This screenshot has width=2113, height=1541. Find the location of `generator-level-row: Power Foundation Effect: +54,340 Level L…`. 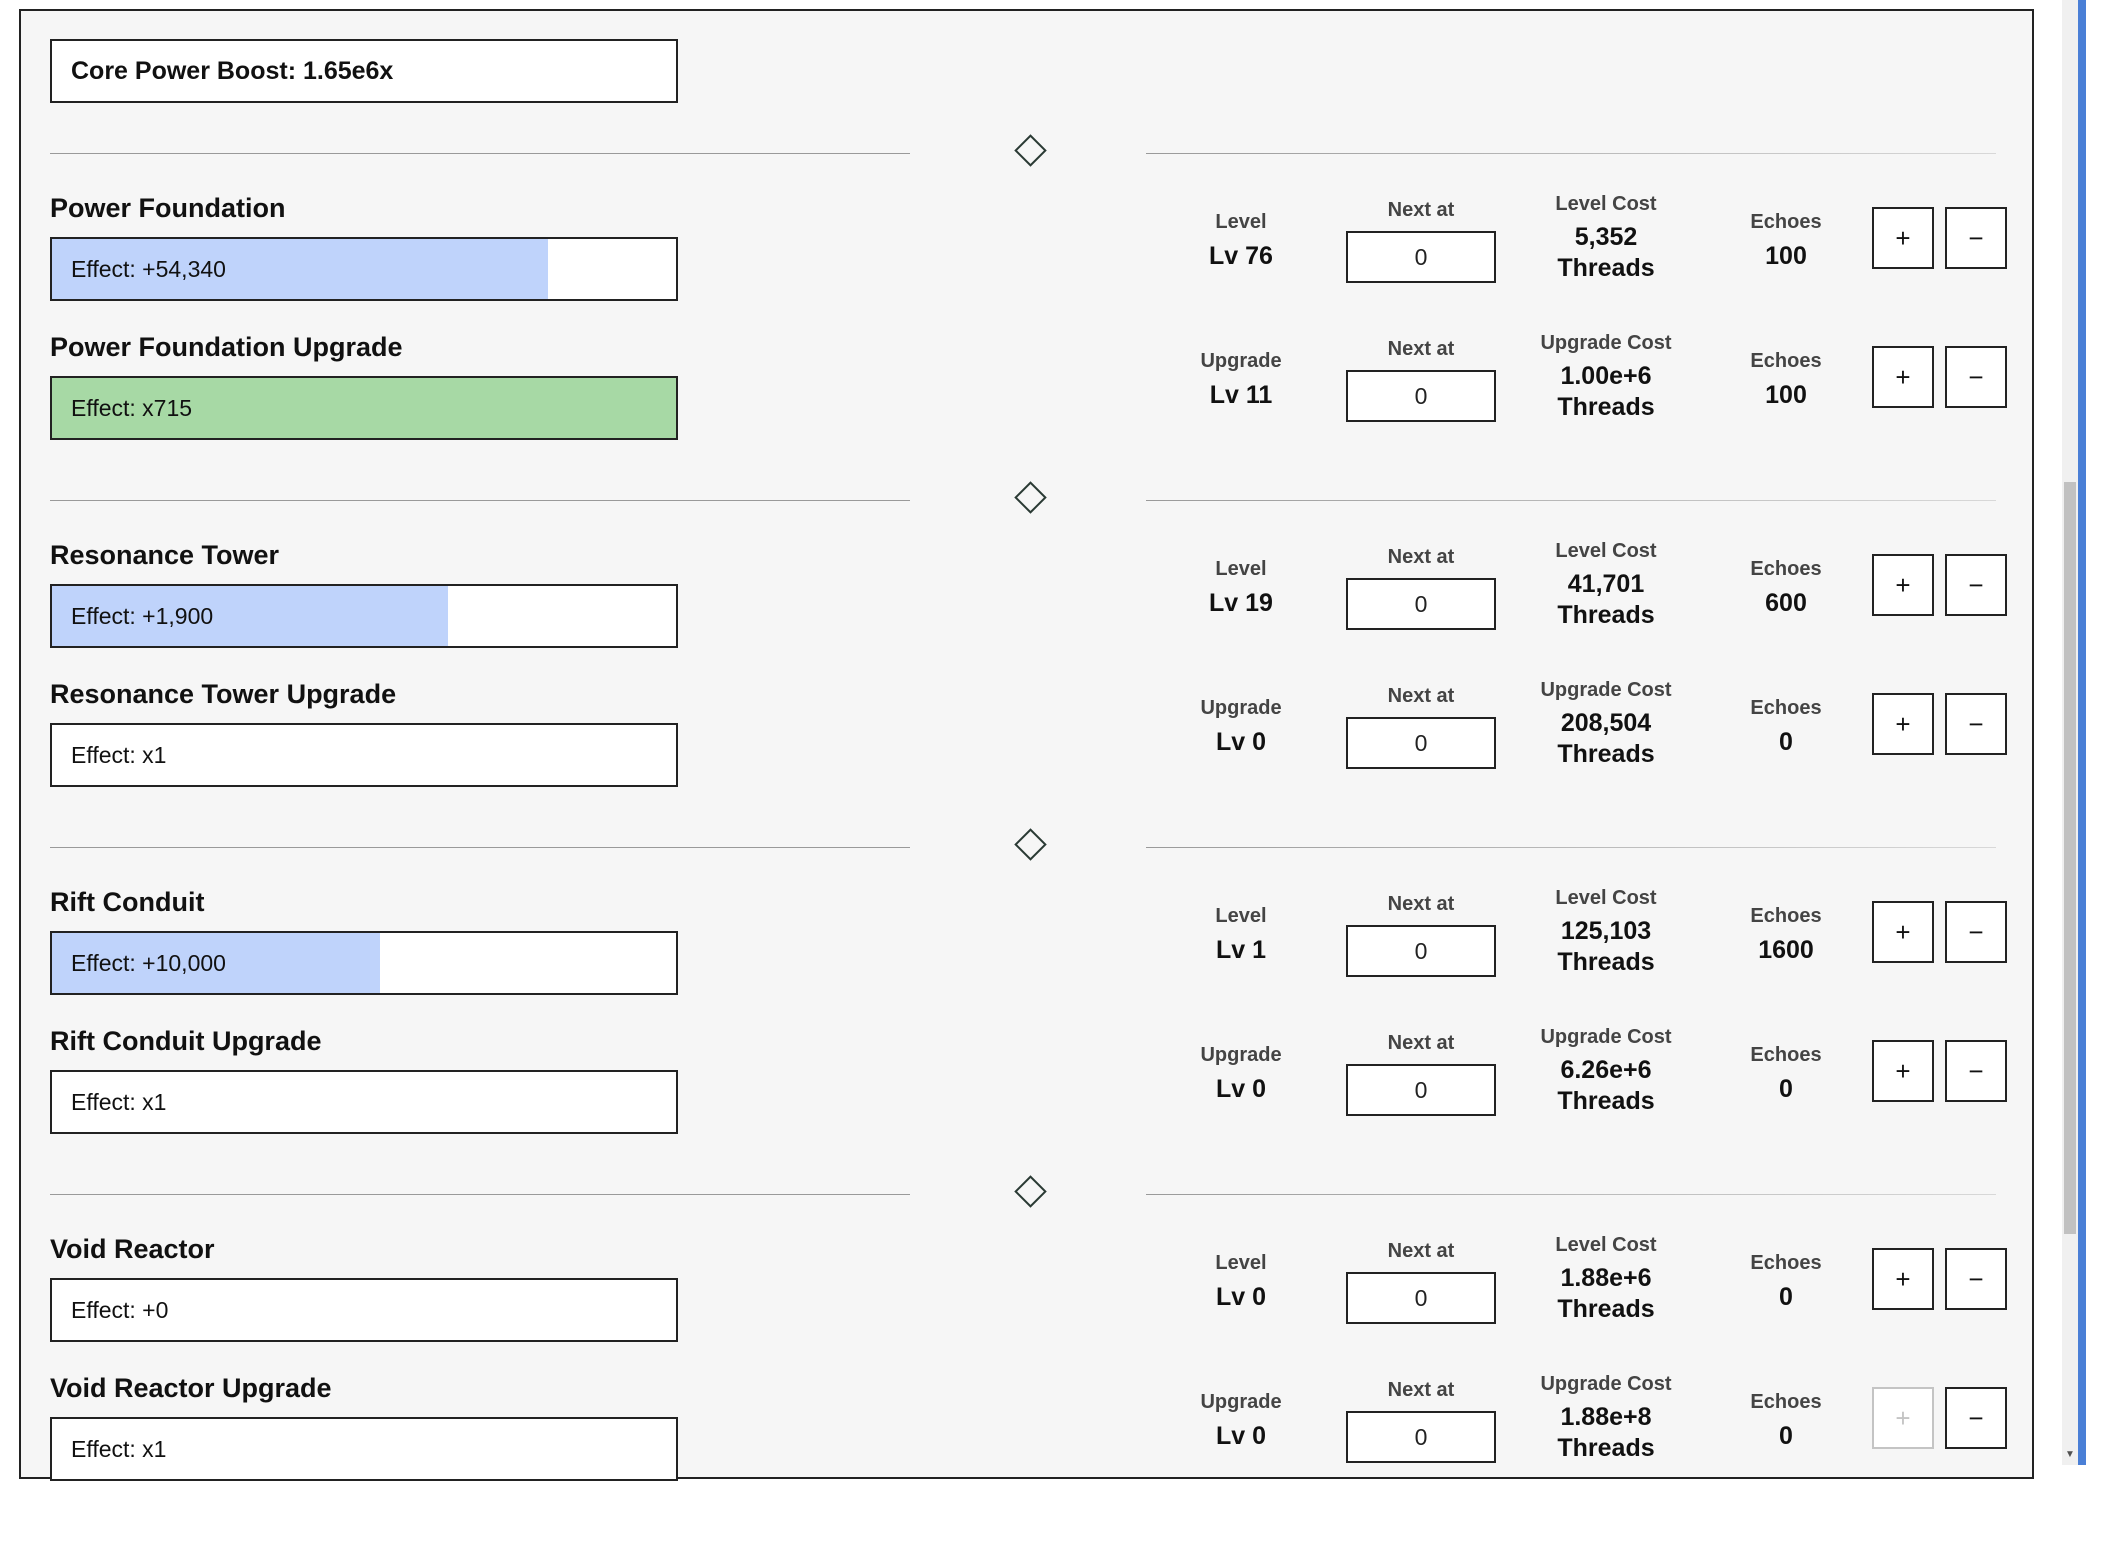

generator-level-row: Power Foundation Effect: +54,340 Level L… is located at coordinates (1026, 257).